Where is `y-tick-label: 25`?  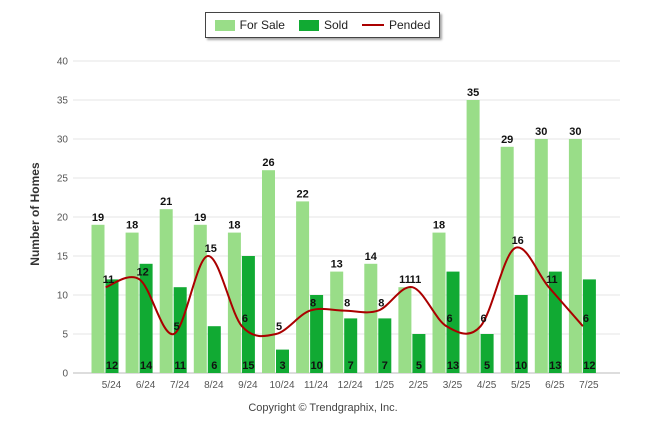 y-tick-label: 25 is located at coordinates (63, 179).